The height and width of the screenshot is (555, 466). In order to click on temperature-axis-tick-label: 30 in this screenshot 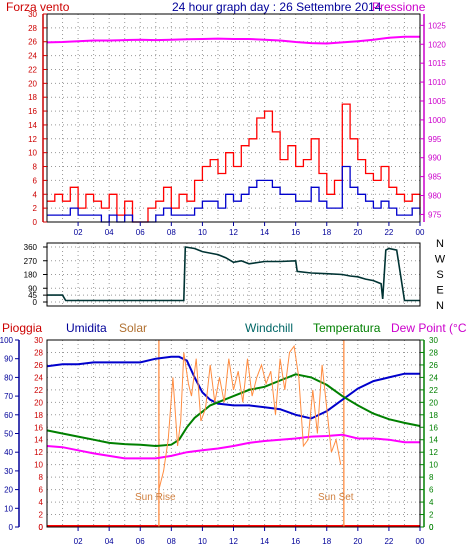, I will do `click(433, 340)`.